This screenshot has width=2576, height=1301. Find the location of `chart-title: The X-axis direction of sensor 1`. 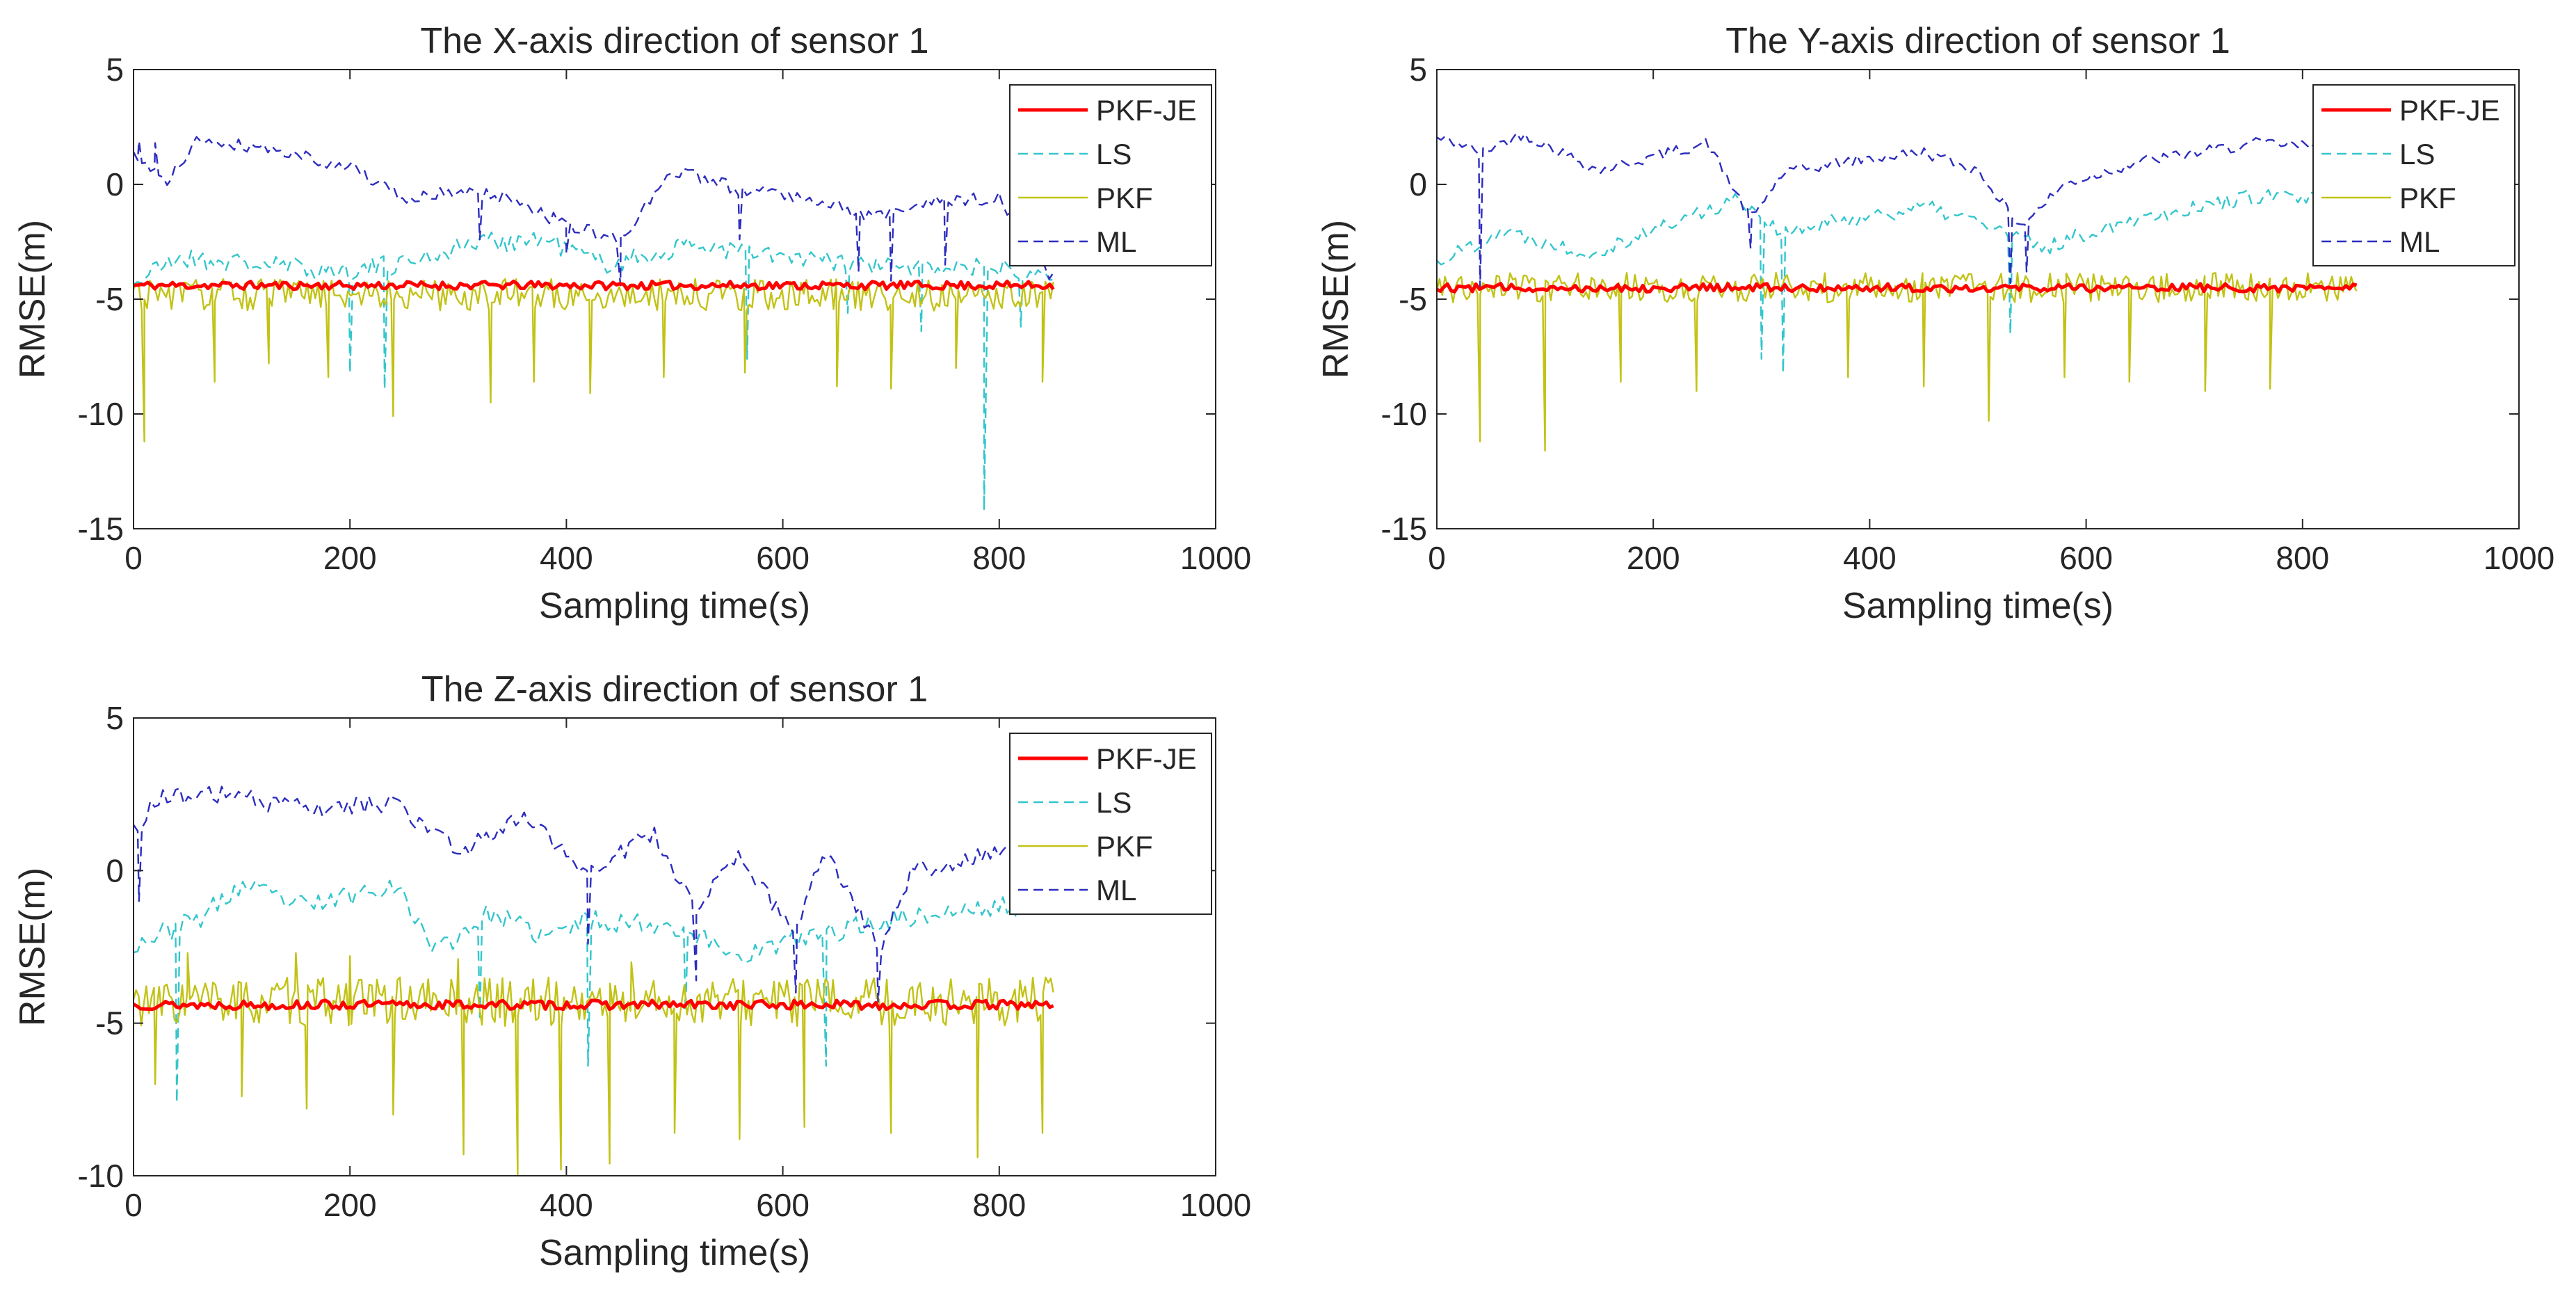

chart-title: The X-axis direction of sensor 1 is located at coordinates (674, 41).